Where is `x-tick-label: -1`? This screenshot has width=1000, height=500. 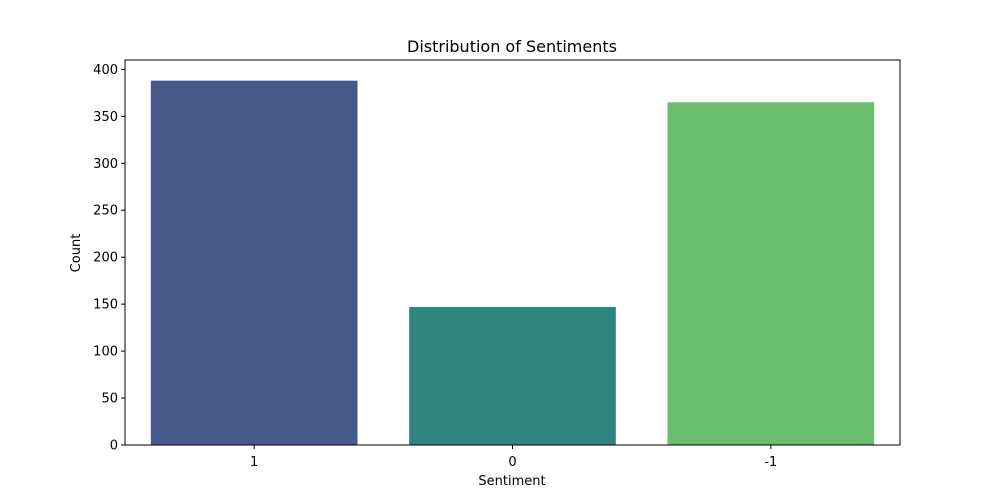
x-tick-label: -1 is located at coordinates (770, 462).